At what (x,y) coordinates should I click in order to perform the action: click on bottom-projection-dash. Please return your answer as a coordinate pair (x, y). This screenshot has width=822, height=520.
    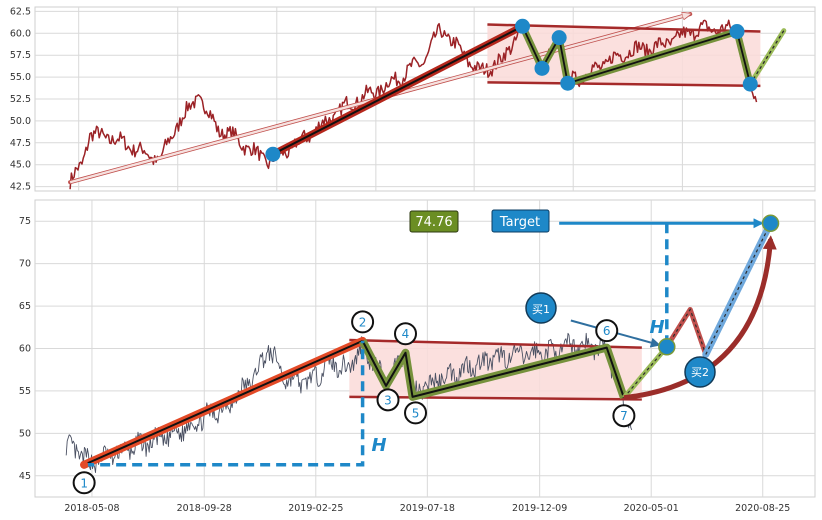
    Looking at the image, I should click on (645, 372).